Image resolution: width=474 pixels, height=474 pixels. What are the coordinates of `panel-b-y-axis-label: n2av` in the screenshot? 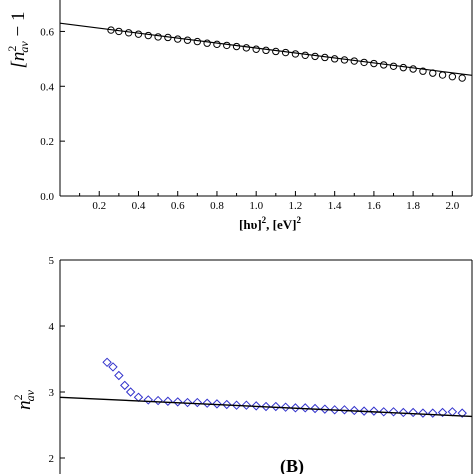 It's located at (24, 399).